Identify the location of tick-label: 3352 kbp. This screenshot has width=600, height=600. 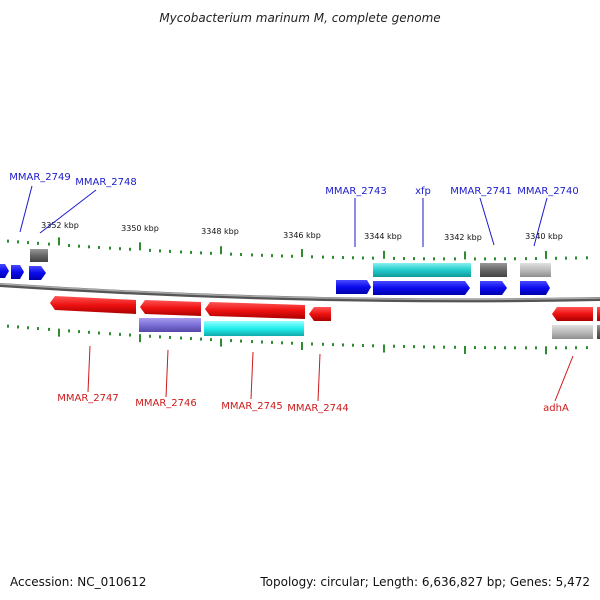
(60, 225).